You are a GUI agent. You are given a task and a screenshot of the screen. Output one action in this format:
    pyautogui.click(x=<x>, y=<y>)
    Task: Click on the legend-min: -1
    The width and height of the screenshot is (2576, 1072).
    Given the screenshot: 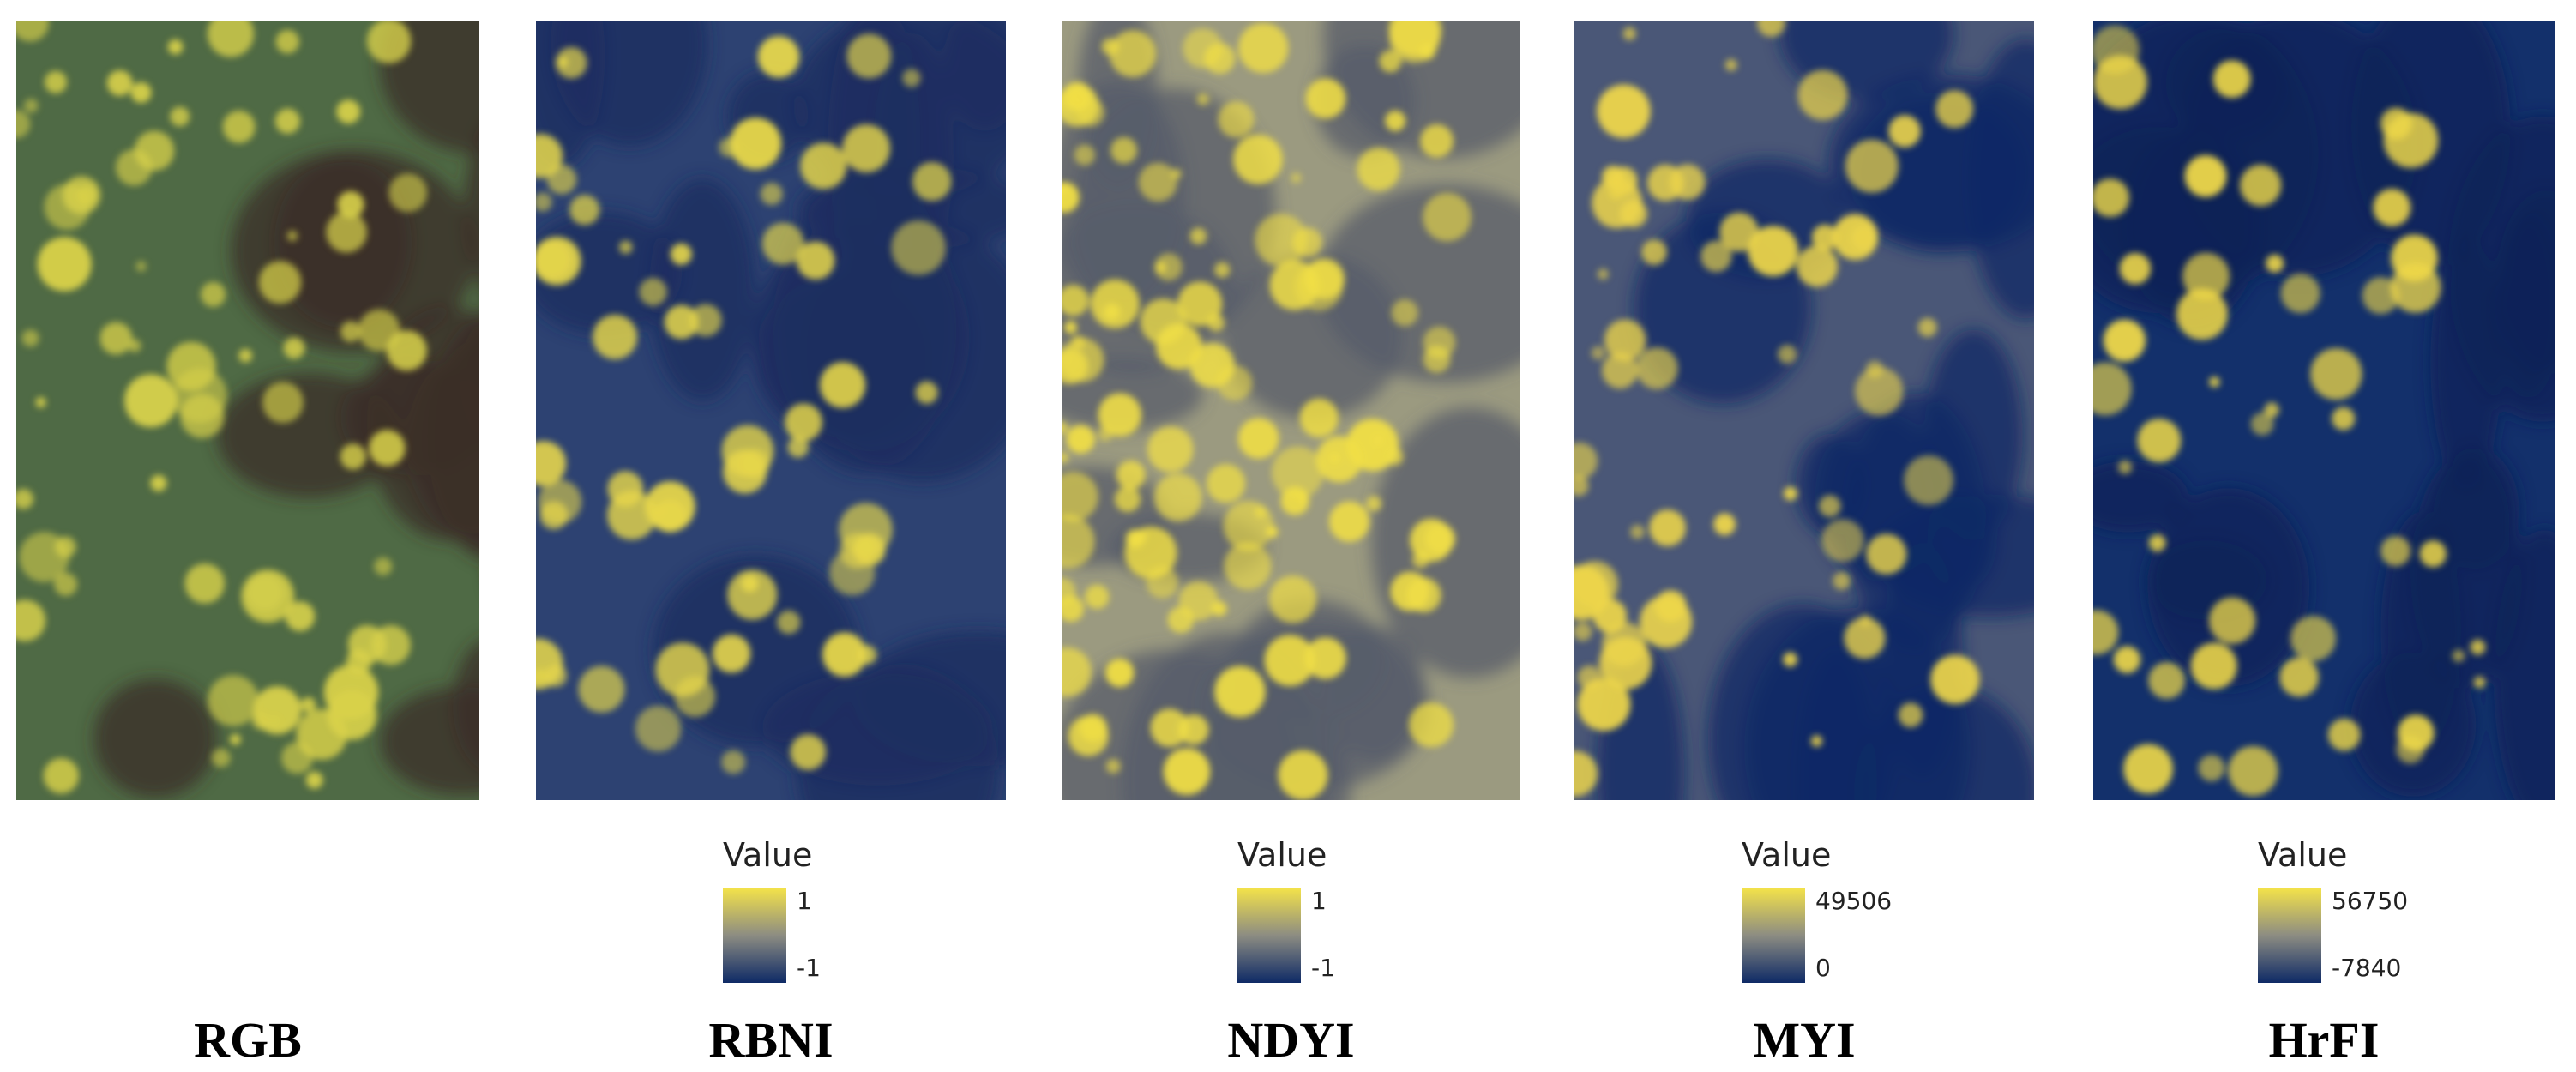 What is the action you would take?
    pyautogui.click(x=809, y=968)
    